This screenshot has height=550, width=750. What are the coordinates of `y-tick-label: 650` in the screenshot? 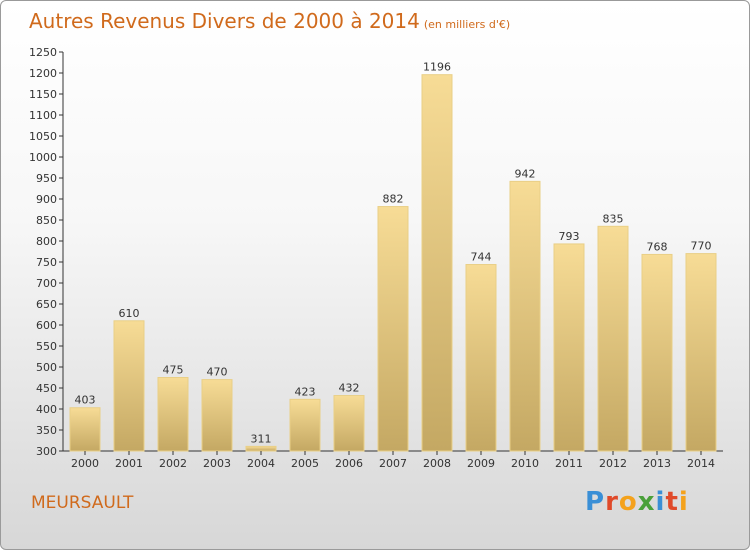 It's located at (46, 304).